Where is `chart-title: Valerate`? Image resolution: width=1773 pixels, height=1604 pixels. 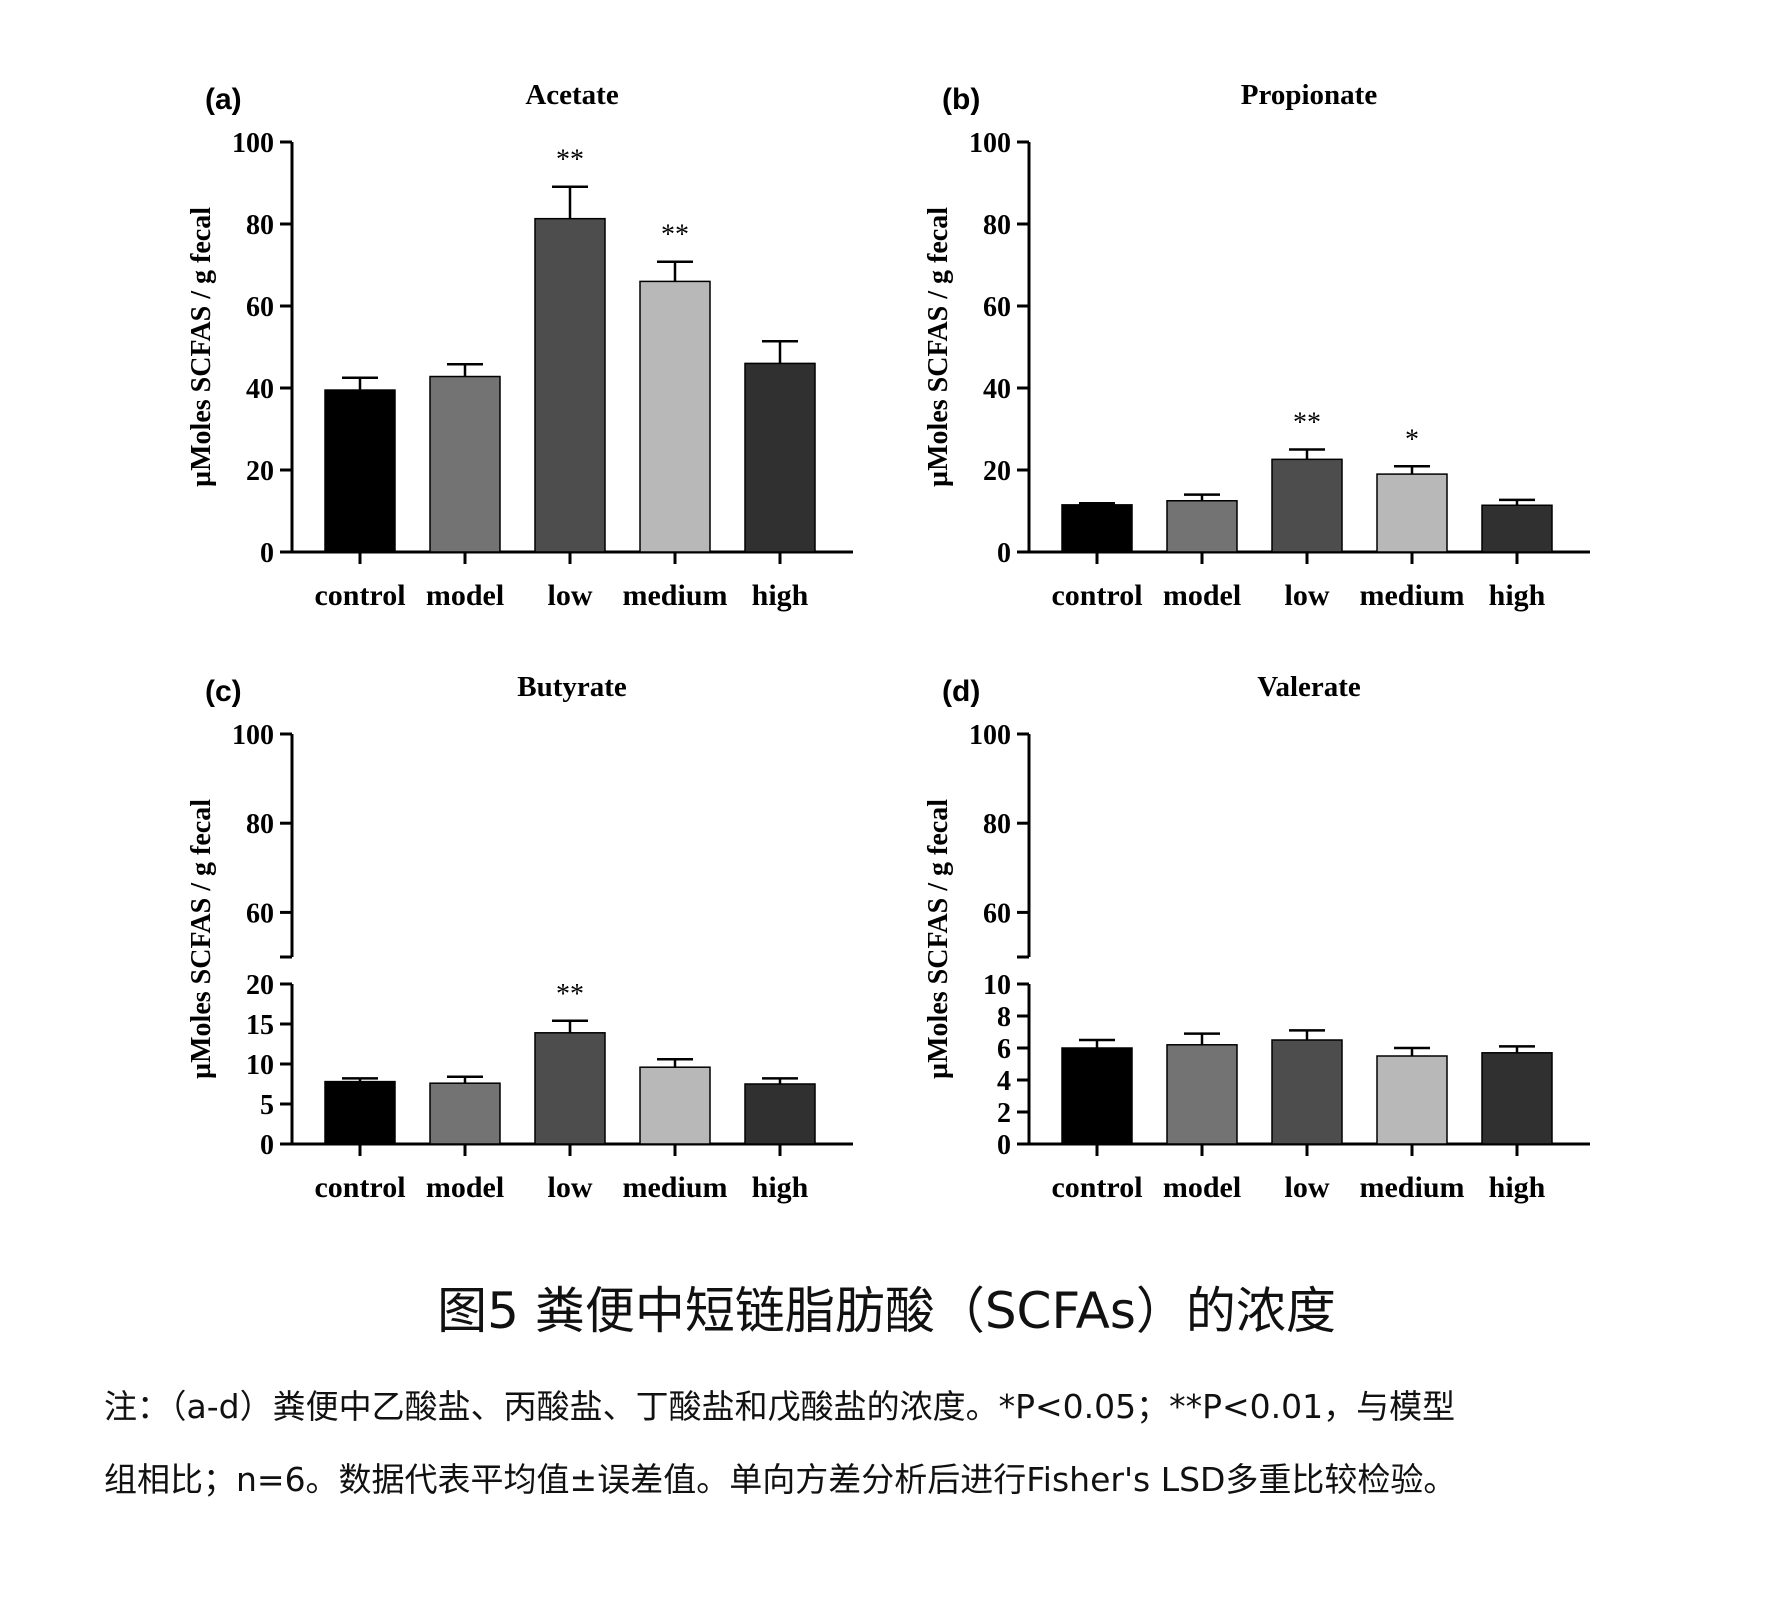
chart-title: Valerate is located at coordinates (1309, 687).